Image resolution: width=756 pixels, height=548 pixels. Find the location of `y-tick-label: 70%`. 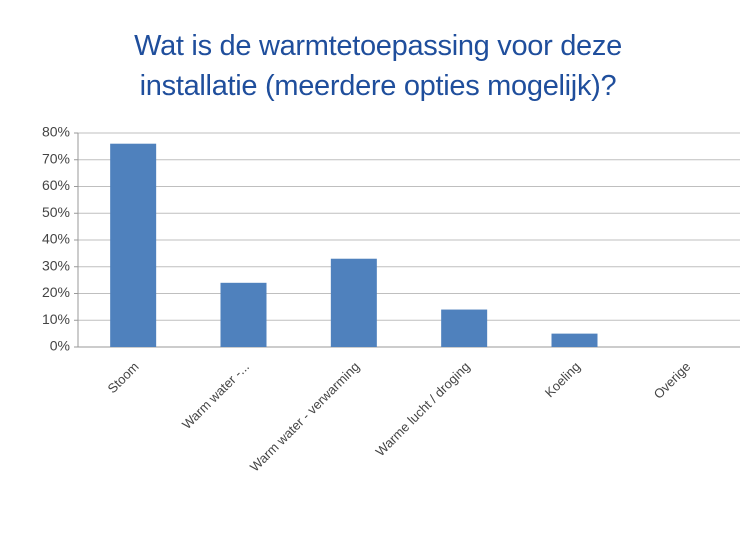

y-tick-label: 70% is located at coordinates (56, 158).